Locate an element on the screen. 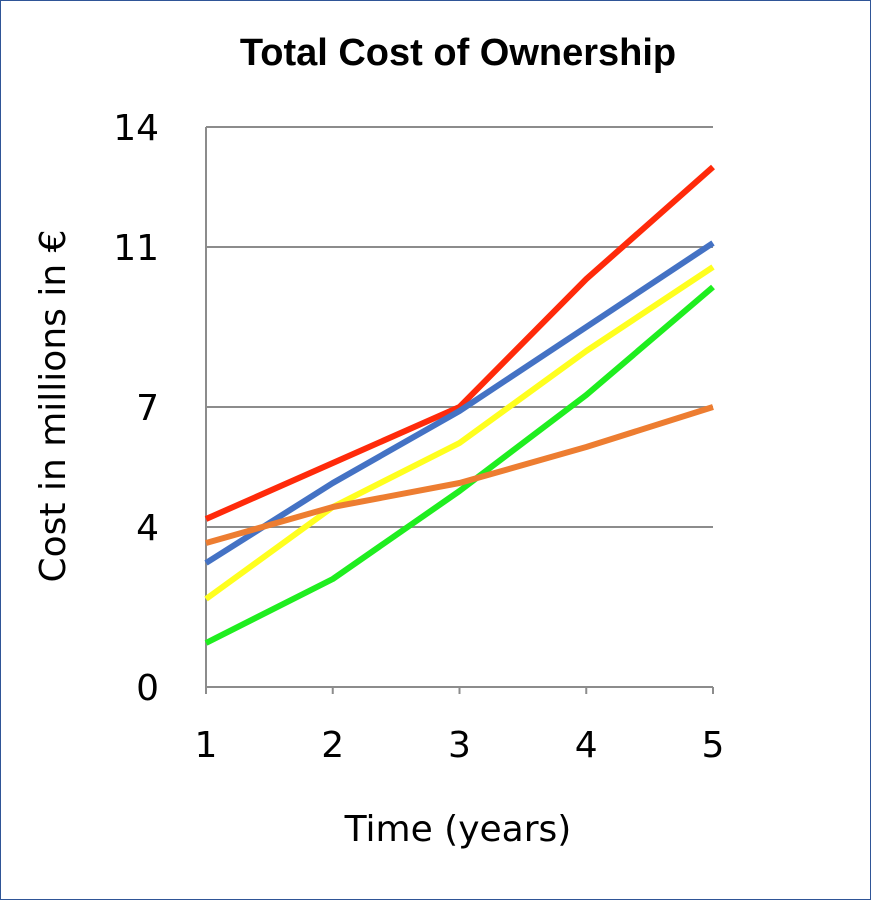  y-tick-label-7: 7 is located at coordinates (147, 408).